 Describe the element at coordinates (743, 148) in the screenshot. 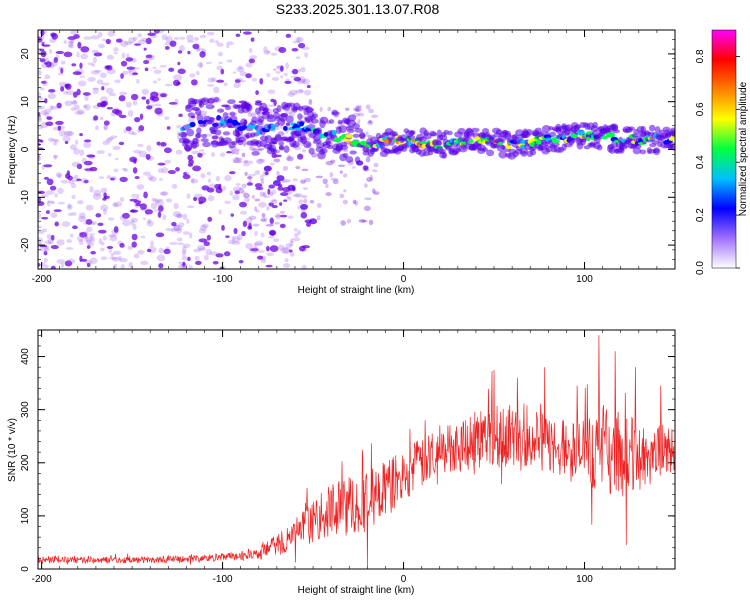

I see `colorbar-label: Normalized spectral amplitude` at that location.